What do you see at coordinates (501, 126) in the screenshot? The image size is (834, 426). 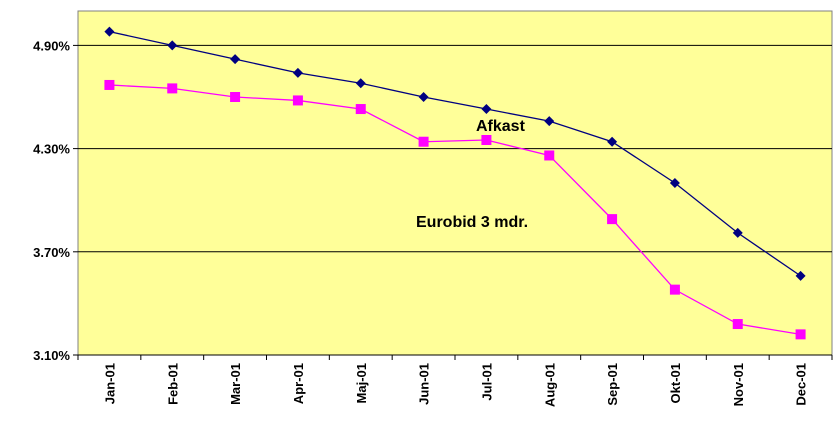 I see `annotation-afkast: Afkast` at bounding box center [501, 126].